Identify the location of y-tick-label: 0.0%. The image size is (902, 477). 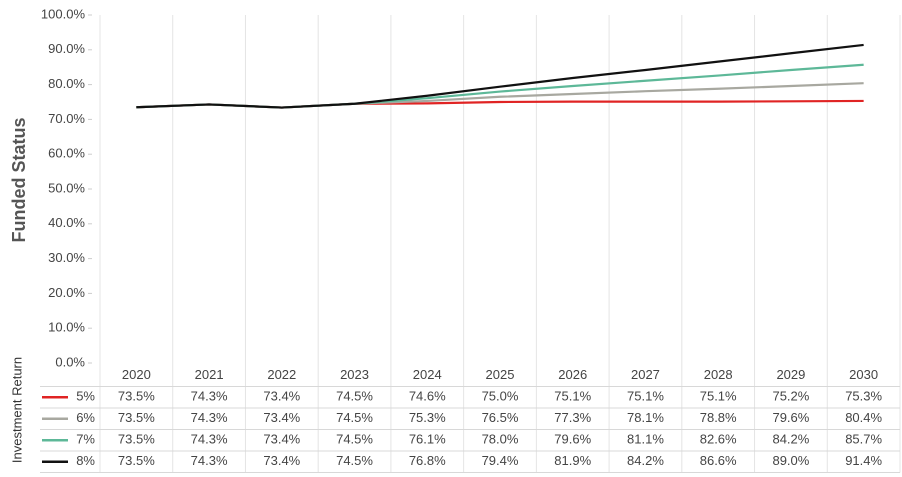
(70, 361).